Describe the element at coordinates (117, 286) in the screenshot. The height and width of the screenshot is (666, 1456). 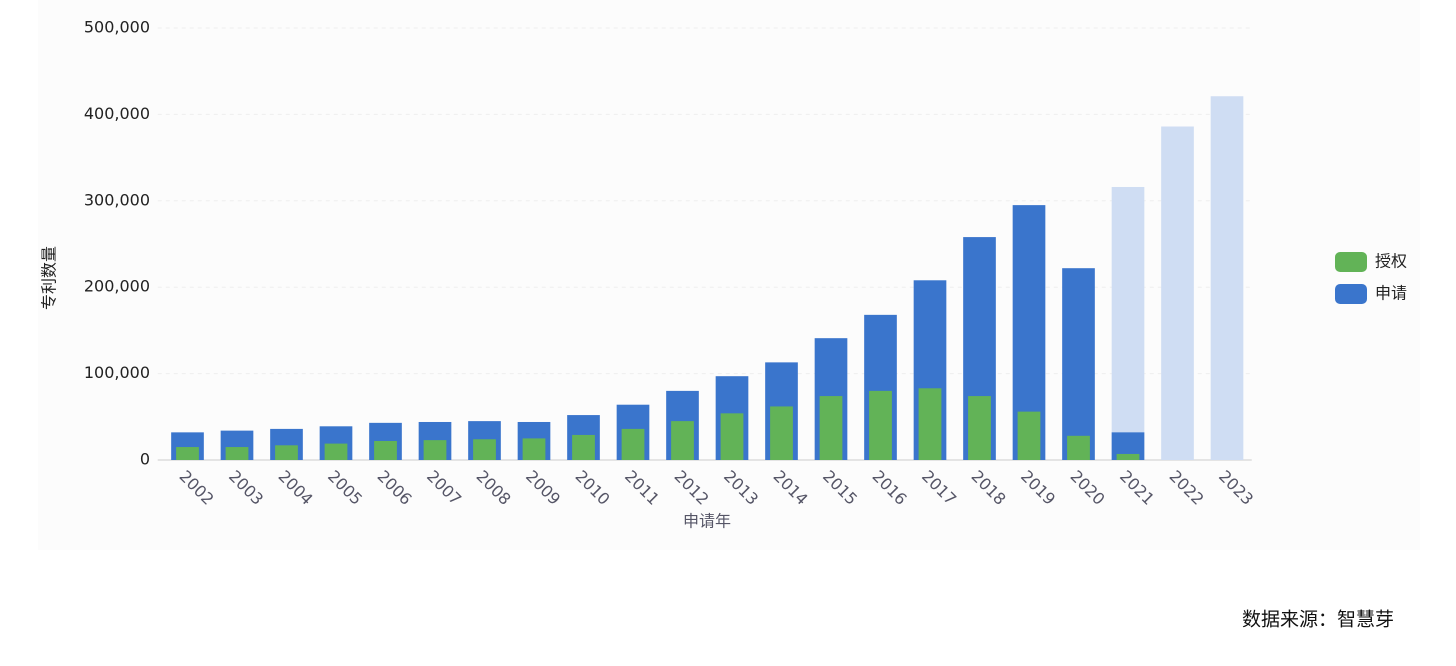
I see `y-tick-label: 200,000` at that location.